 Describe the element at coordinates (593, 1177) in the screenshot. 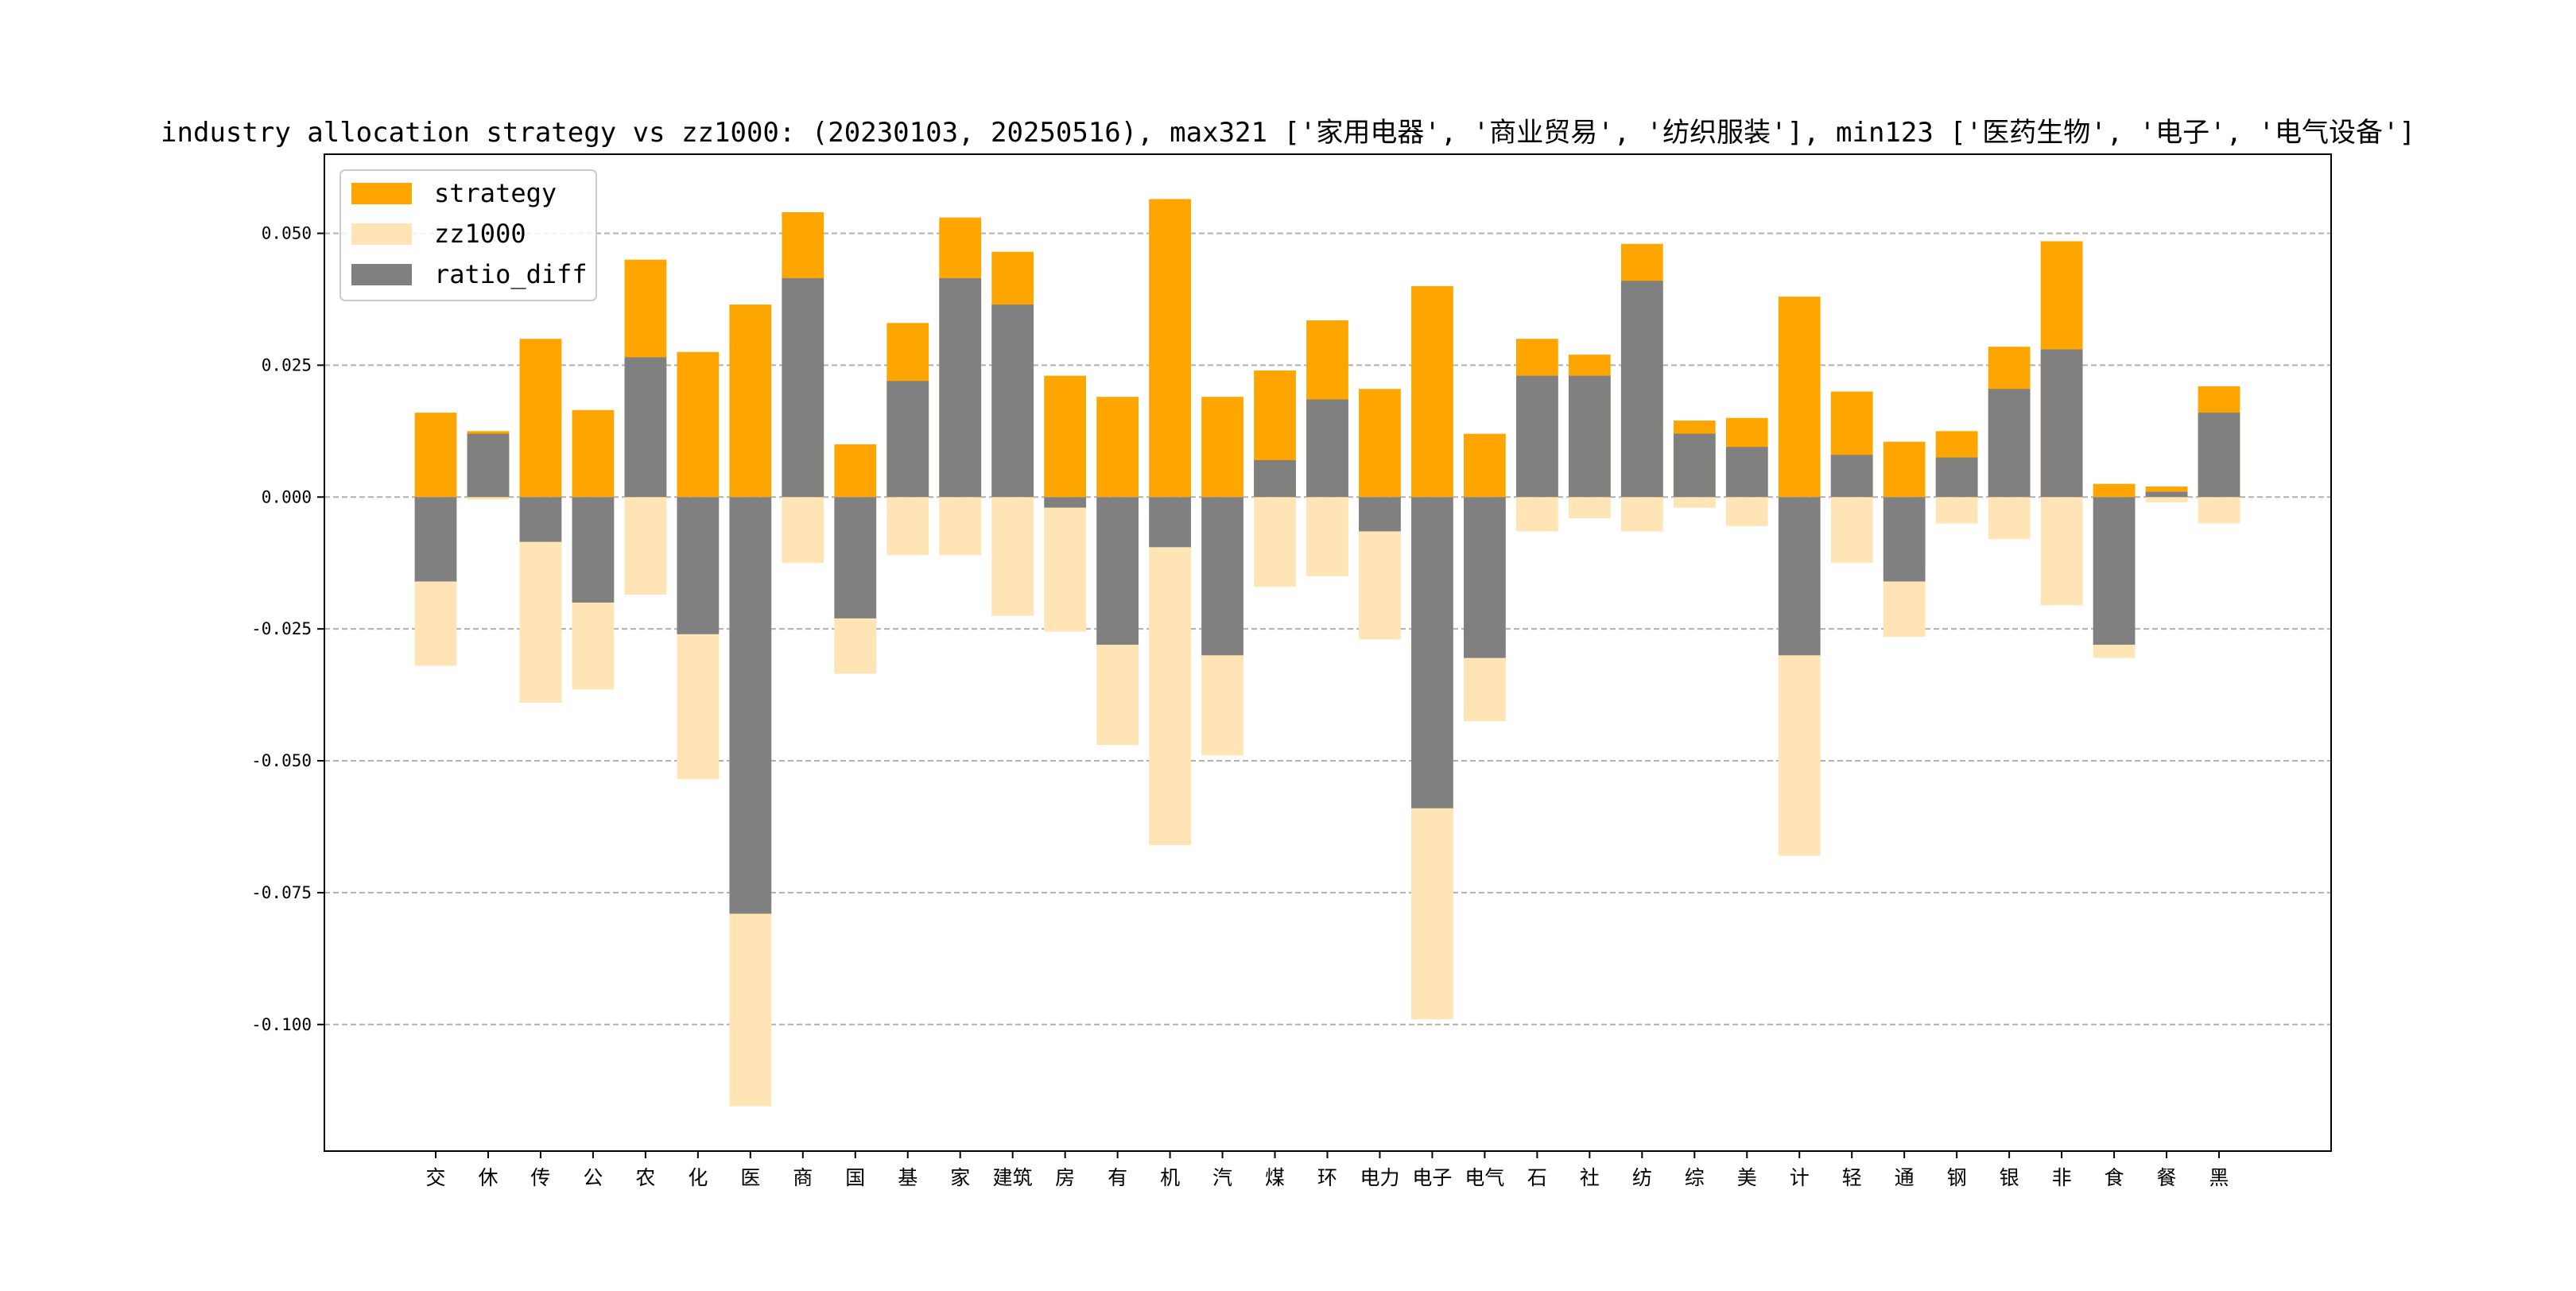

I see `x-tick-label: 公` at that location.